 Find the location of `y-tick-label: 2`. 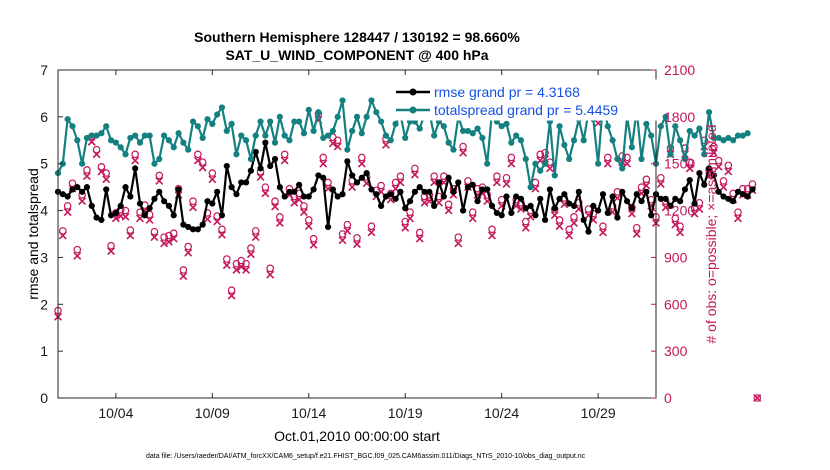

y-tick-label: 2 is located at coordinates (44, 304).